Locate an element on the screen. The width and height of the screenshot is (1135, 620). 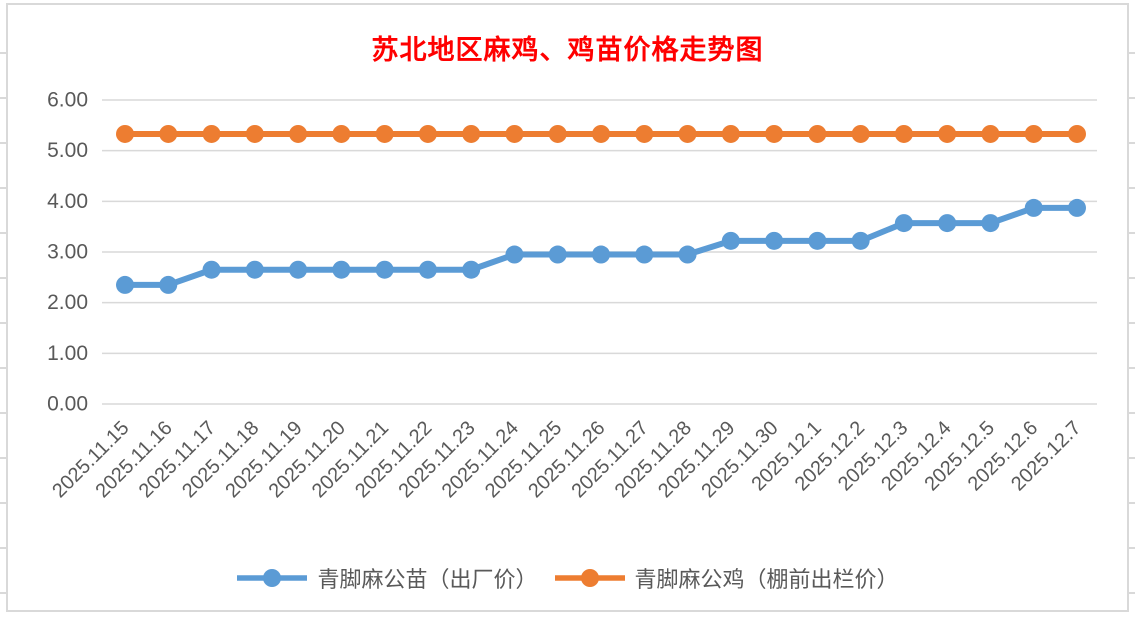
legend-item-chick-factory-price: 青脚麻公苗（出厂价） is located at coordinates (387, 578).